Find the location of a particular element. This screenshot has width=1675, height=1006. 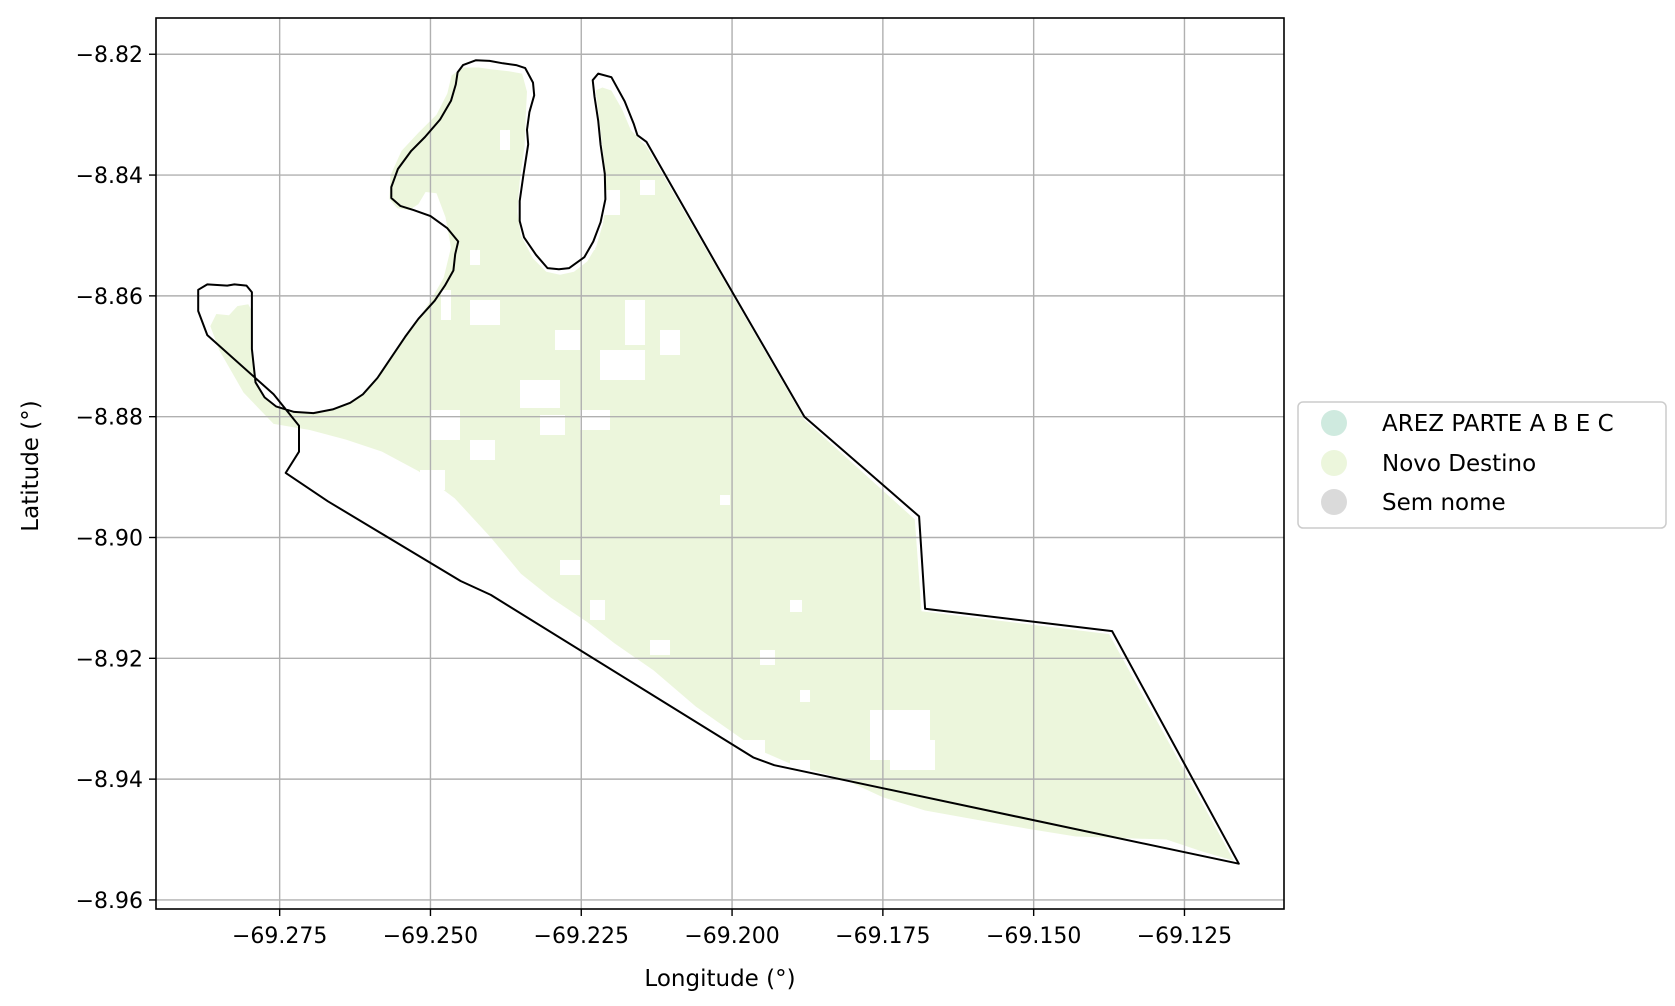

x-tick-label: −69.150 is located at coordinates (1033, 936).